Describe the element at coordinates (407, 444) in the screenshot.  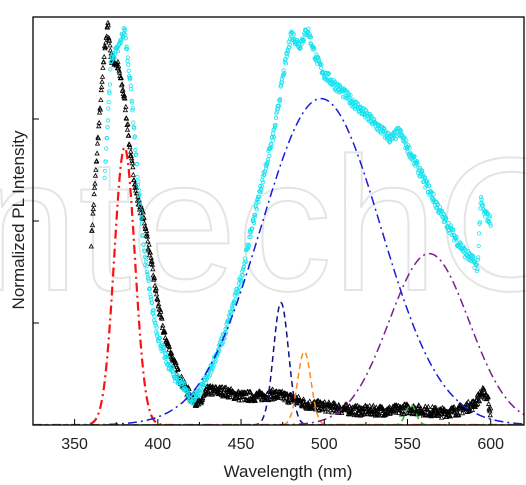
I see `x-tick-label: 550` at that location.